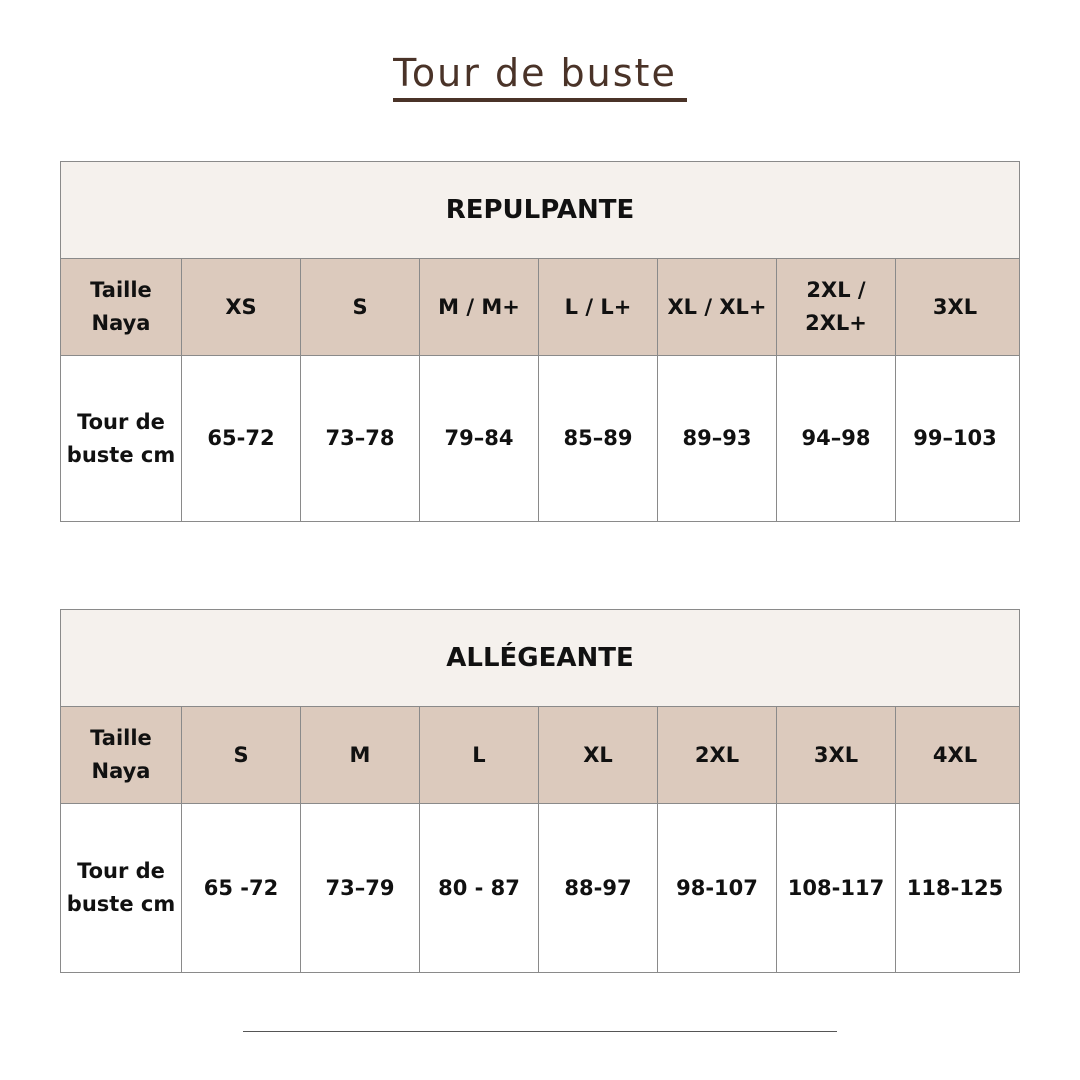  I want to click on measurement-cell: 98-107, so click(716, 888).